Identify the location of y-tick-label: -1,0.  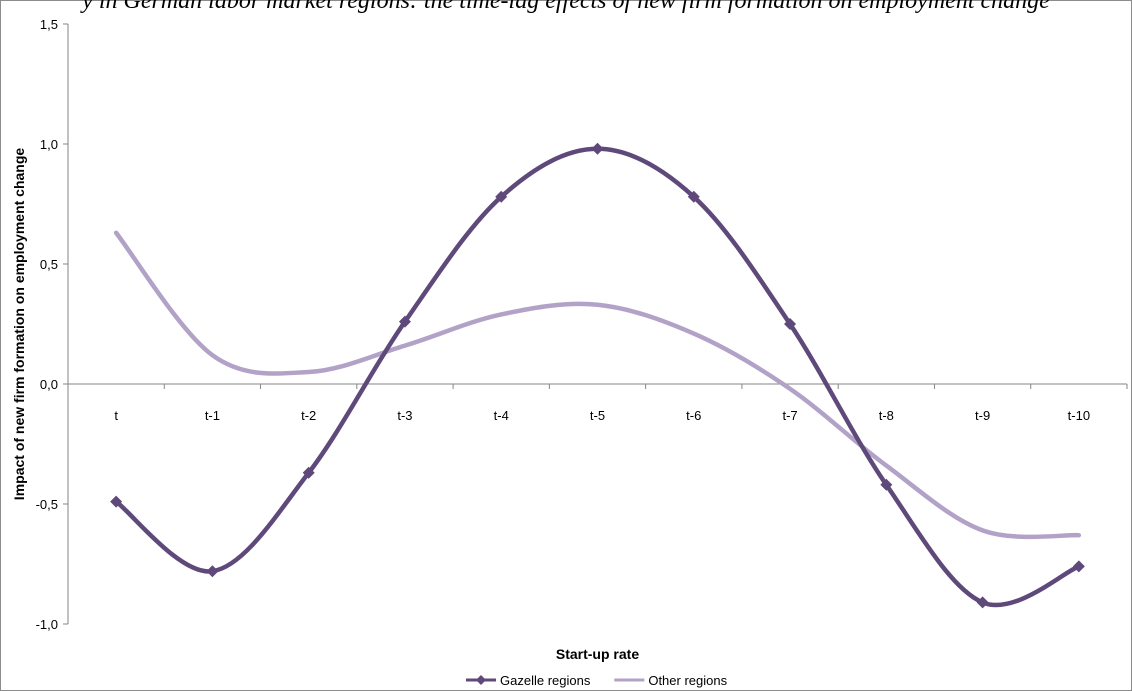
(47, 624).